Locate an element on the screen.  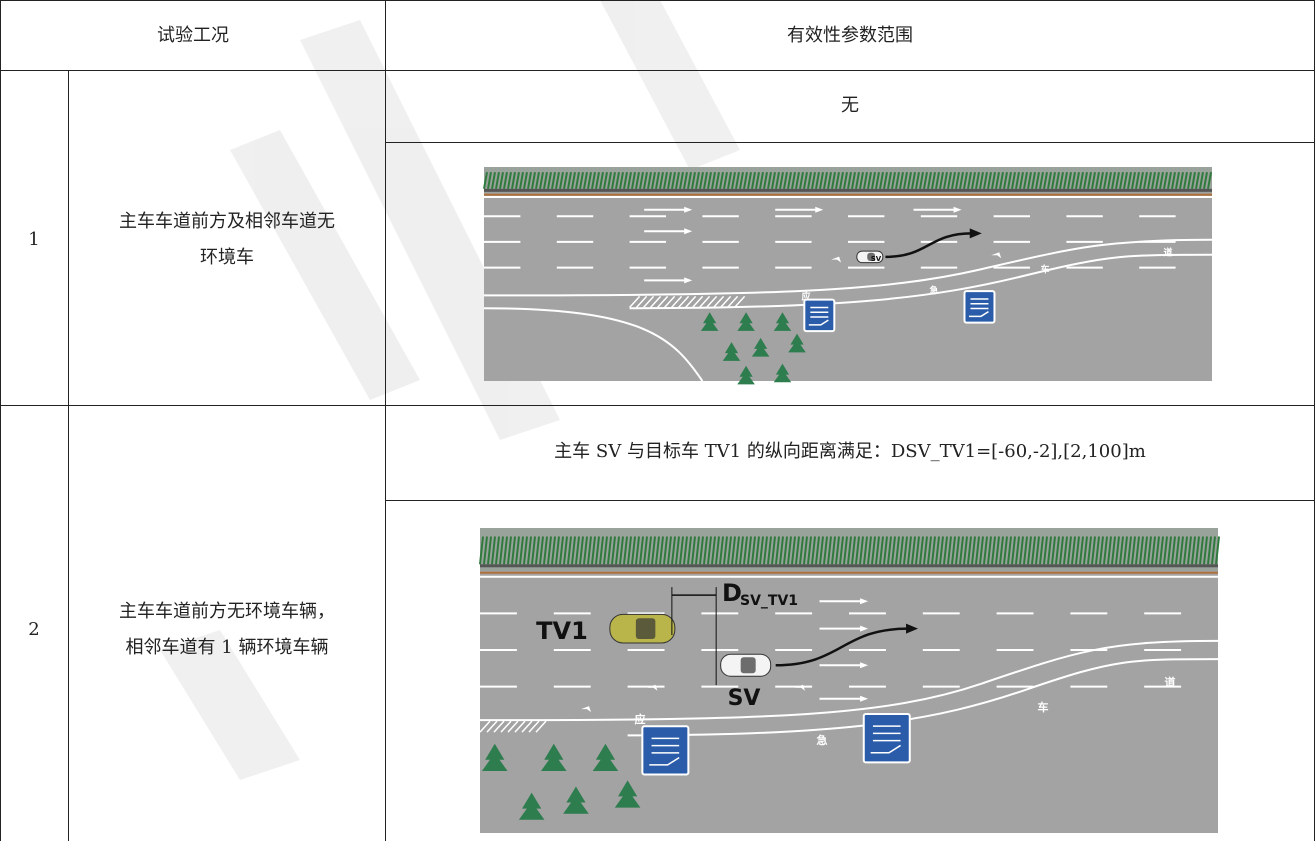
road-mark: 车 is located at coordinates (1043, 707).